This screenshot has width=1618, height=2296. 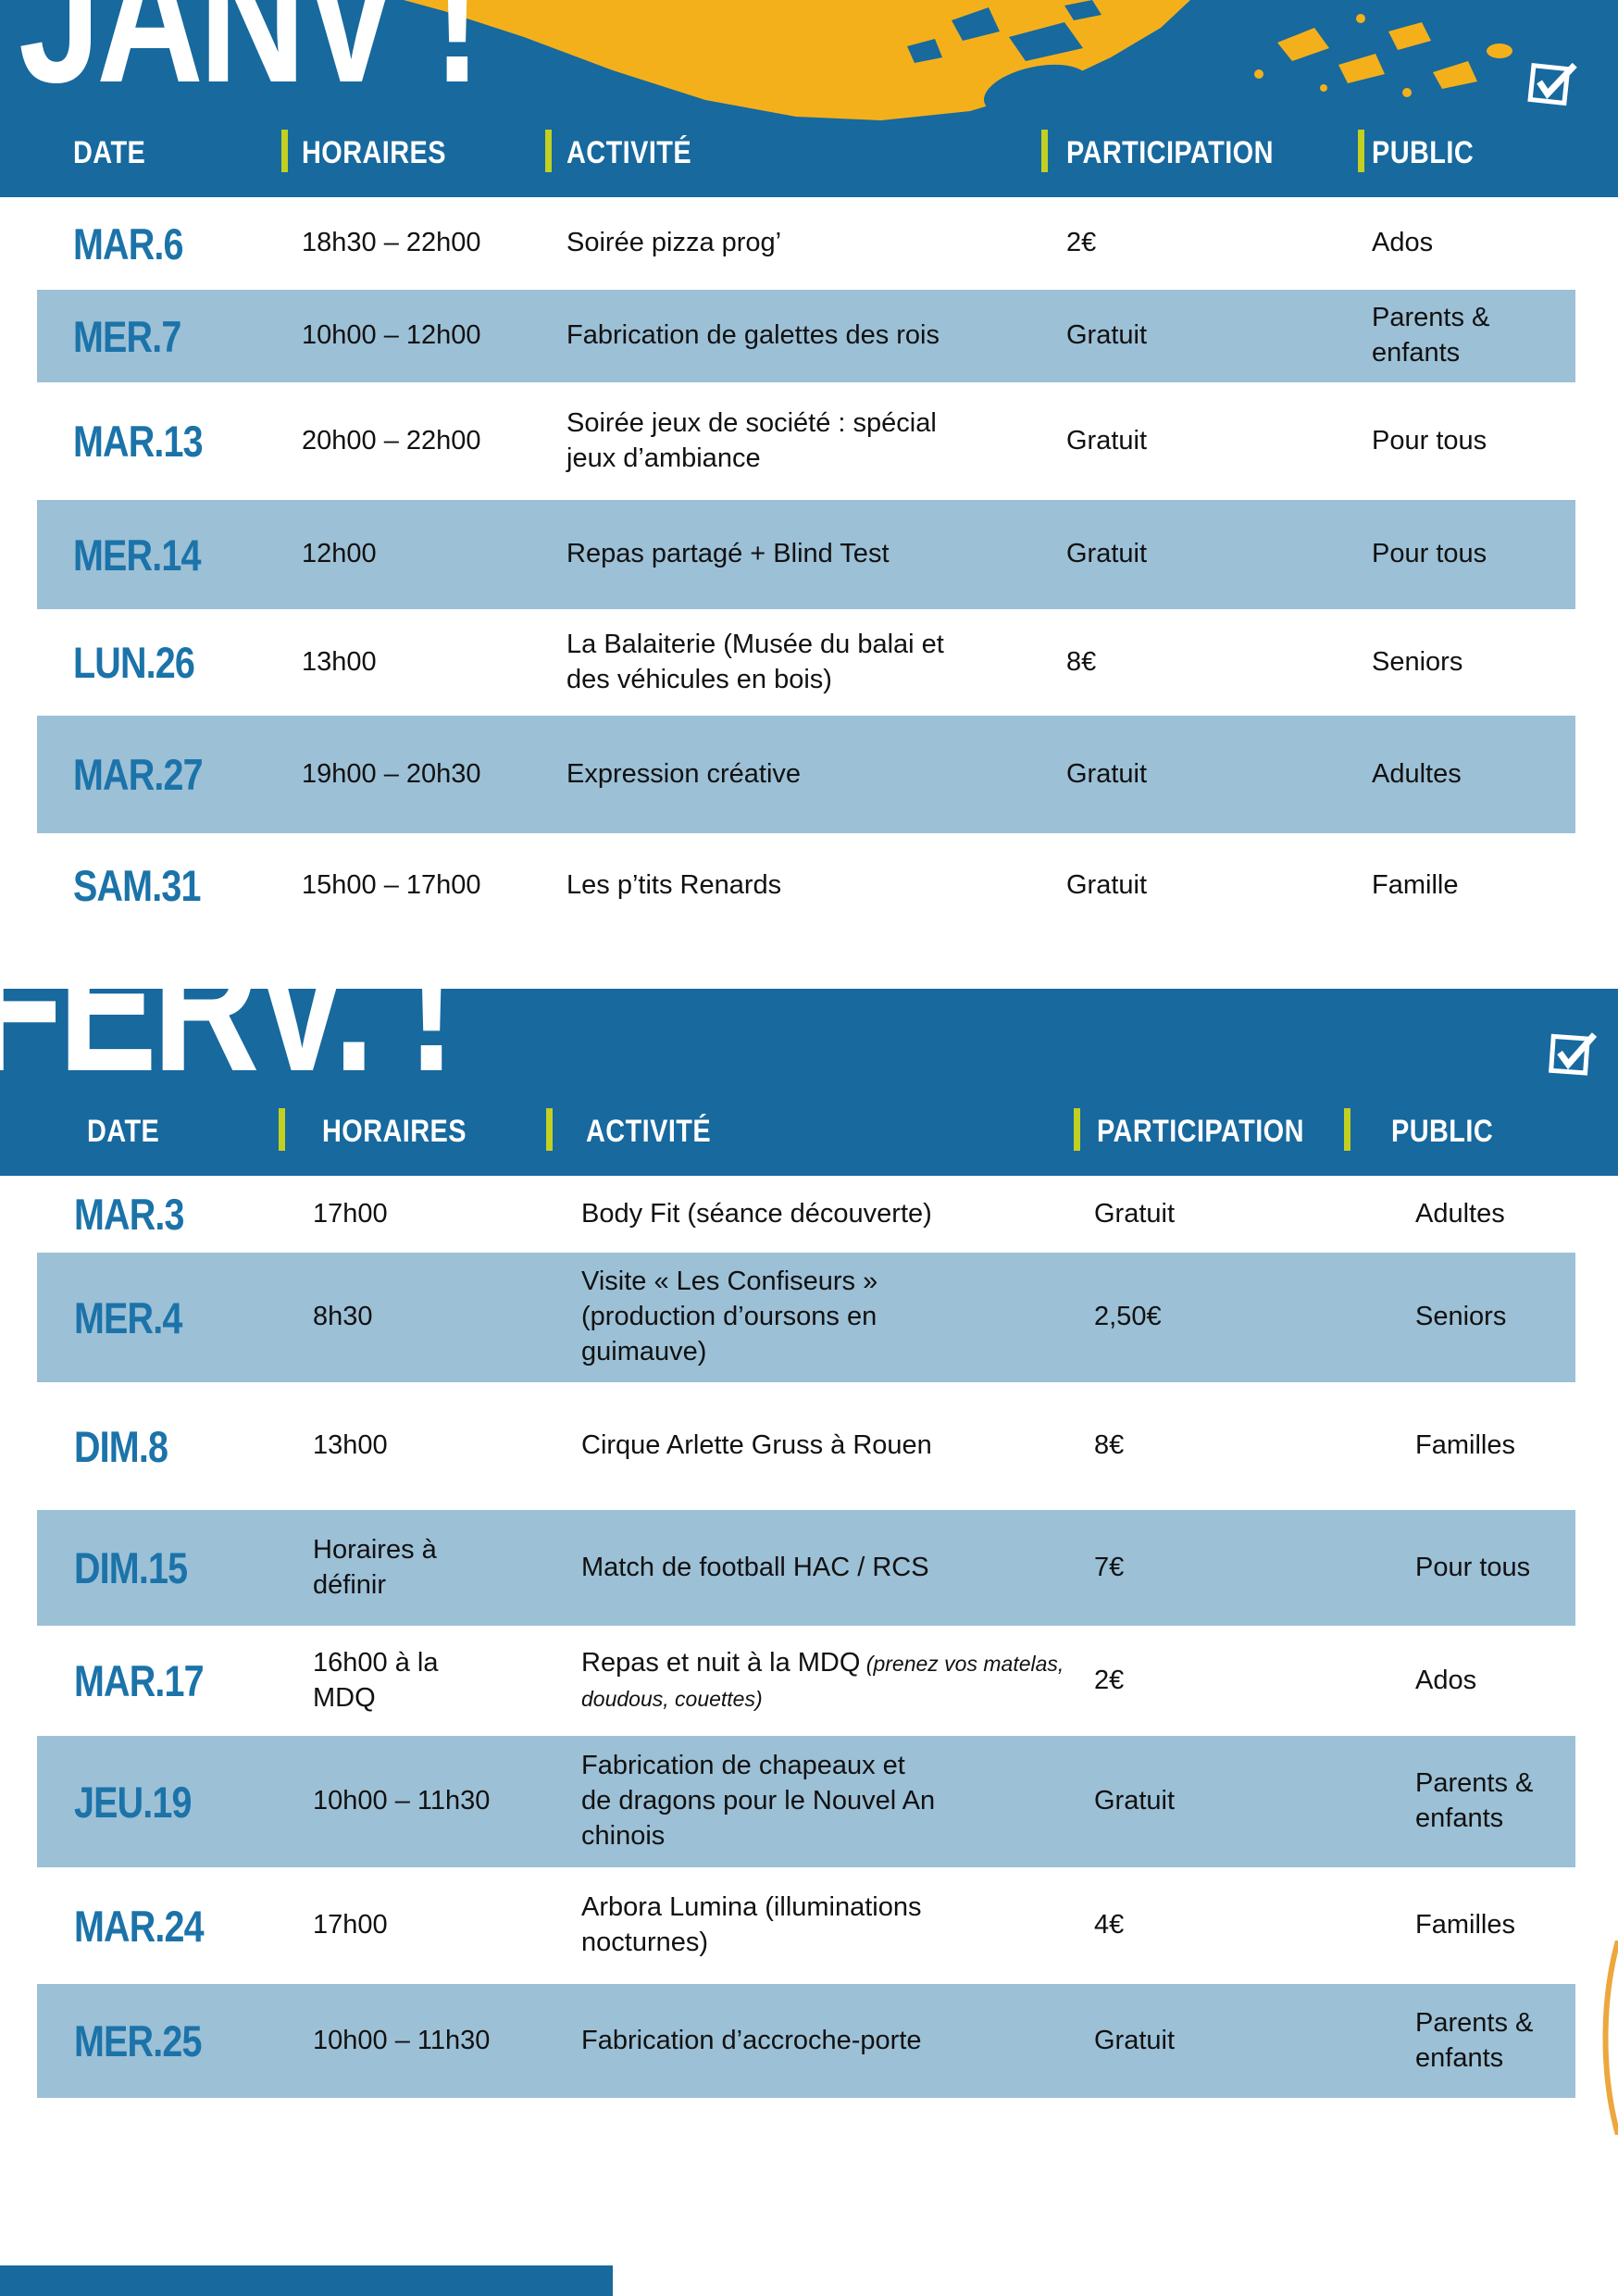 I want to click on public-cell: Famille, so click(x=1415, y=884).